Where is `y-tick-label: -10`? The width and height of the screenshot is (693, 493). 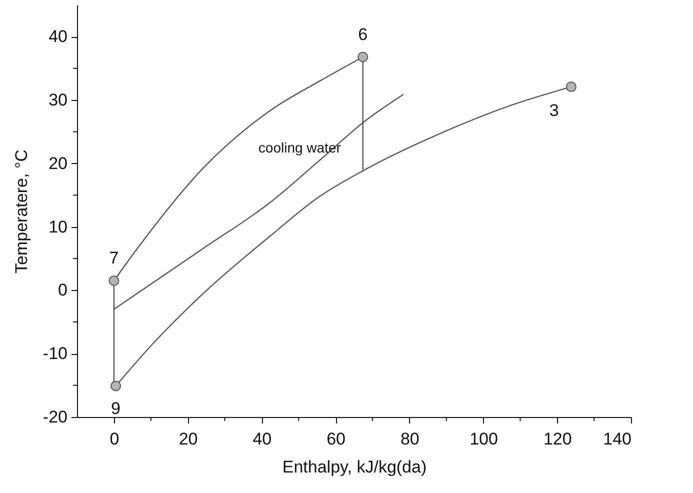 y-tick-label: -10 is located at coordinates (55, 354).